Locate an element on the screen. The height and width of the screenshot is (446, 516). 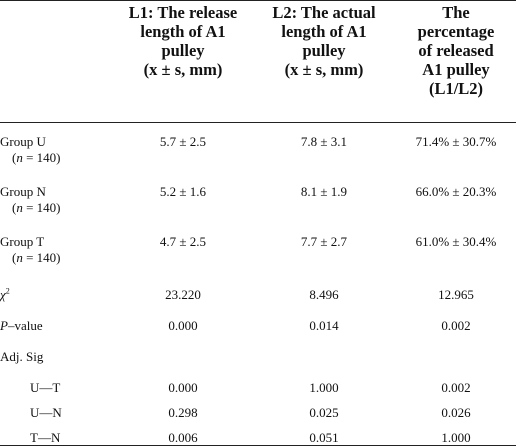
cell-percentage: 12.965 is located at coordinates (456, 294).